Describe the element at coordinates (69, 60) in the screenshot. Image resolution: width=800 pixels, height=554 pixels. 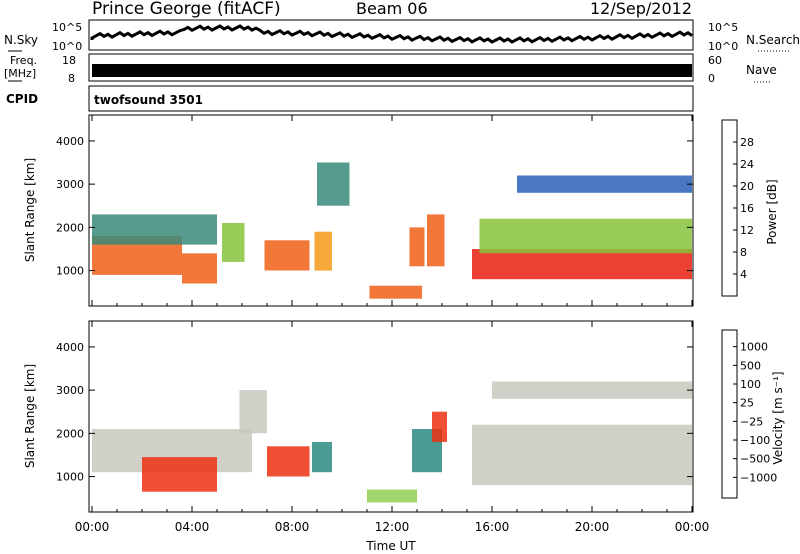
I see `freq-tick-hi: 18` at that location.